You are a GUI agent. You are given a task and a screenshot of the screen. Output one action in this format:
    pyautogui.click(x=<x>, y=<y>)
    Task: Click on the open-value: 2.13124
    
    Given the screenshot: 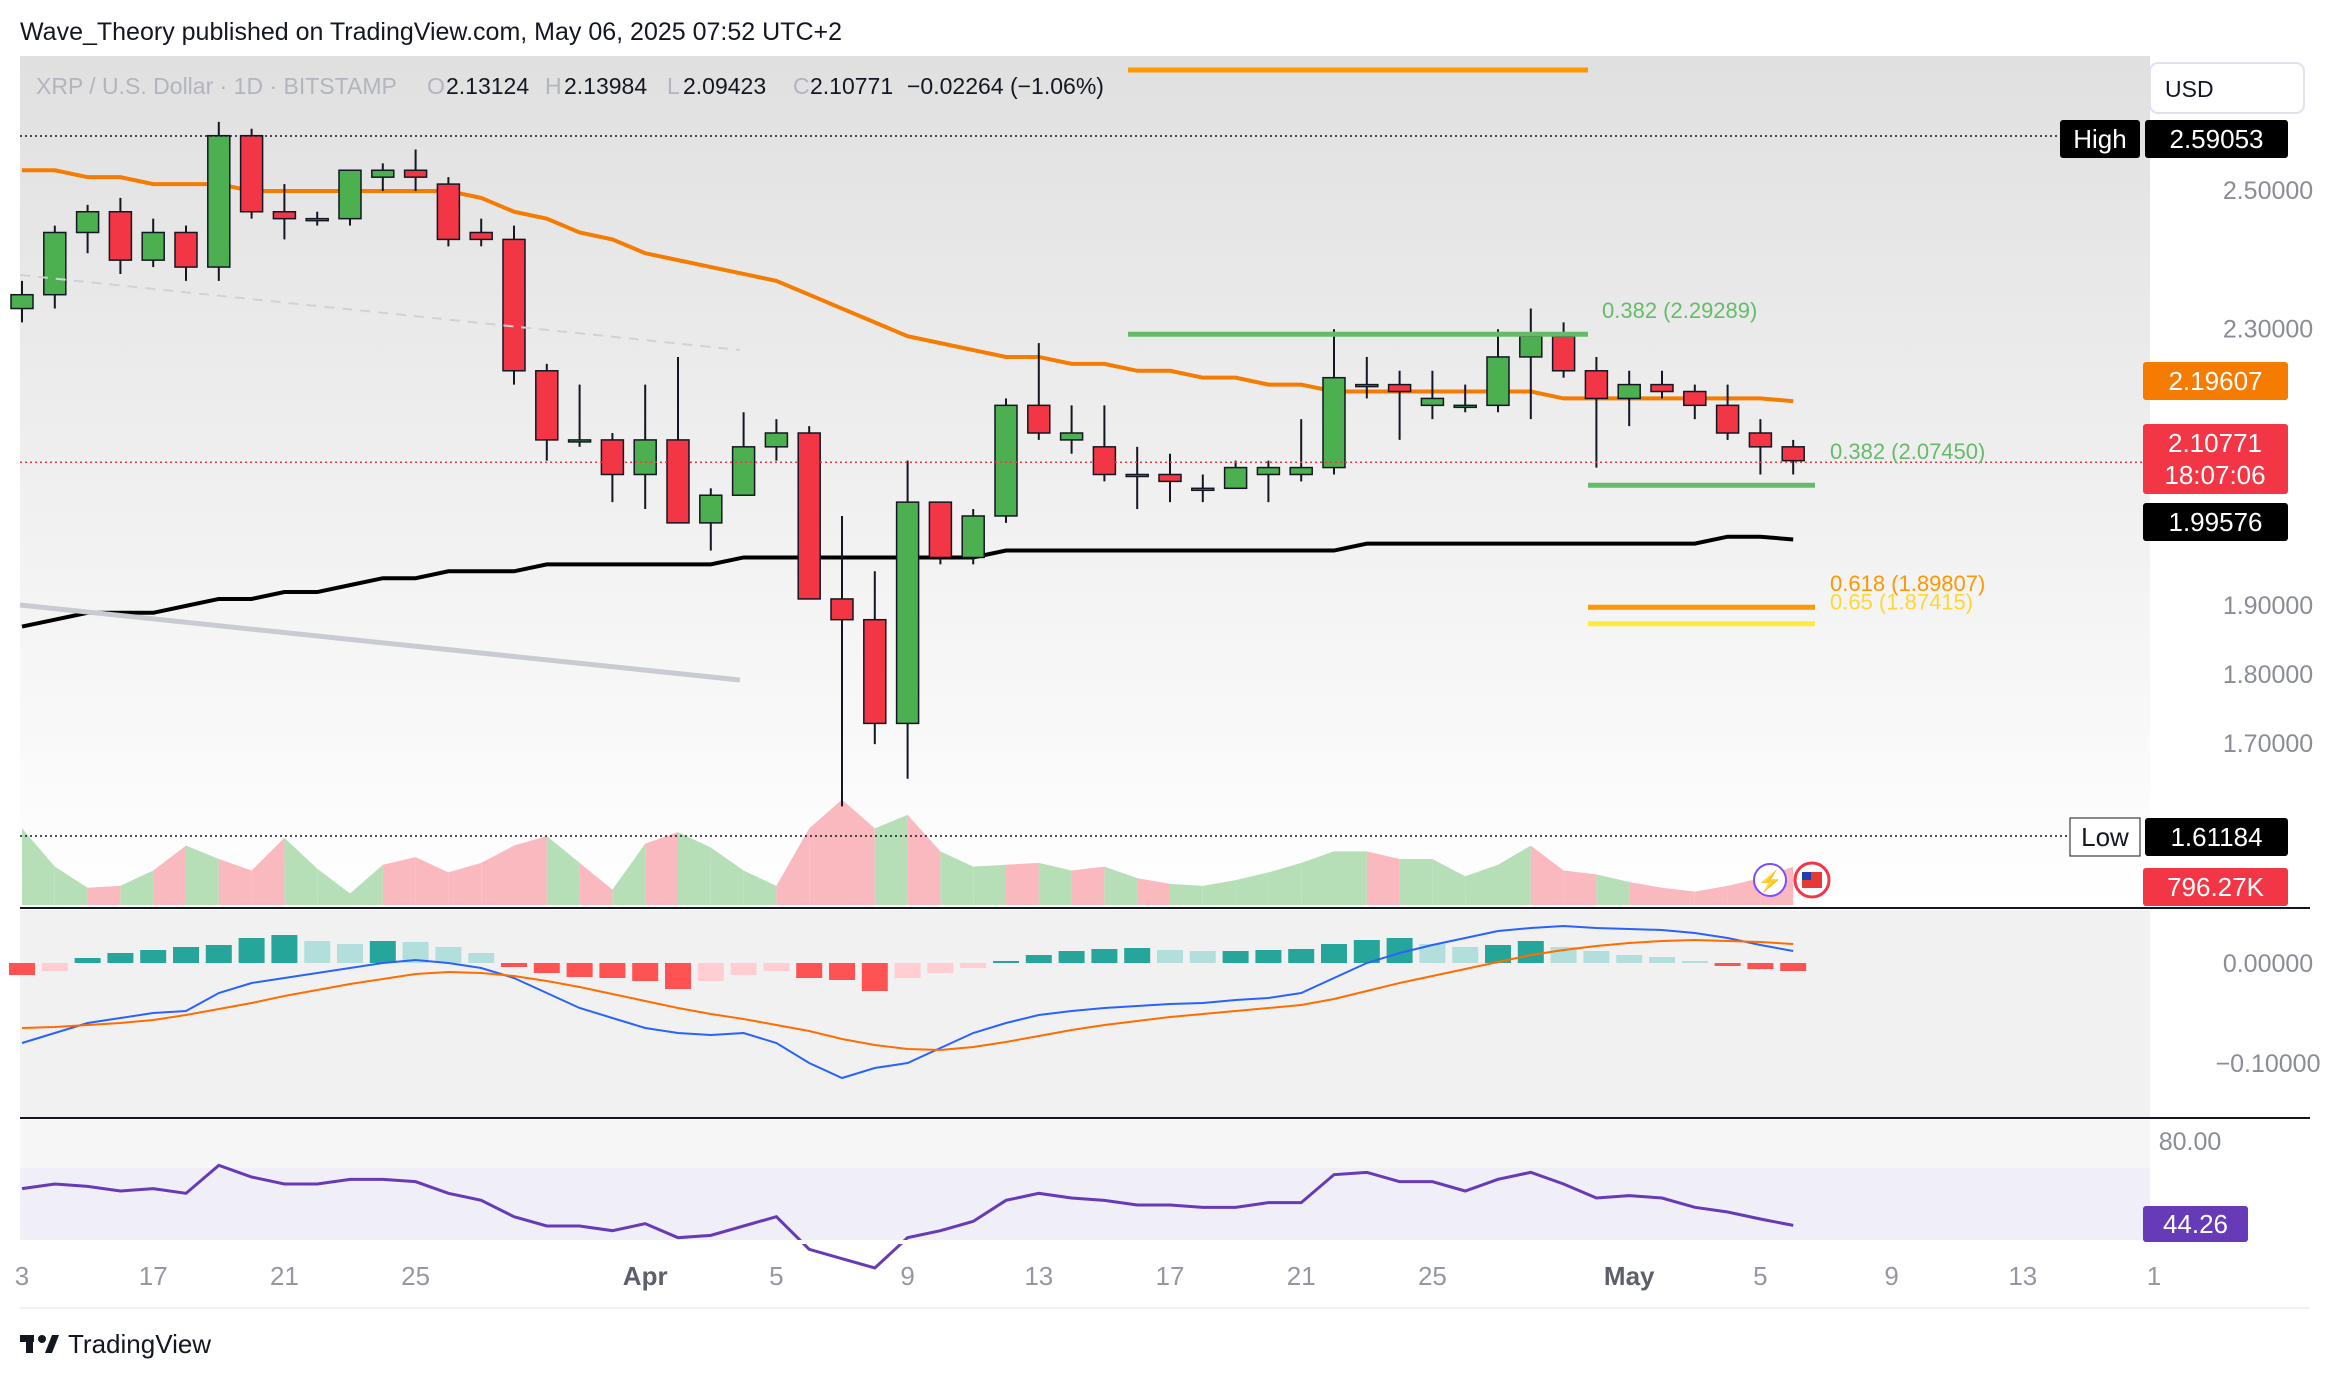 What is the action you would take?
    pyautogui.click(x=487, y=86)
    